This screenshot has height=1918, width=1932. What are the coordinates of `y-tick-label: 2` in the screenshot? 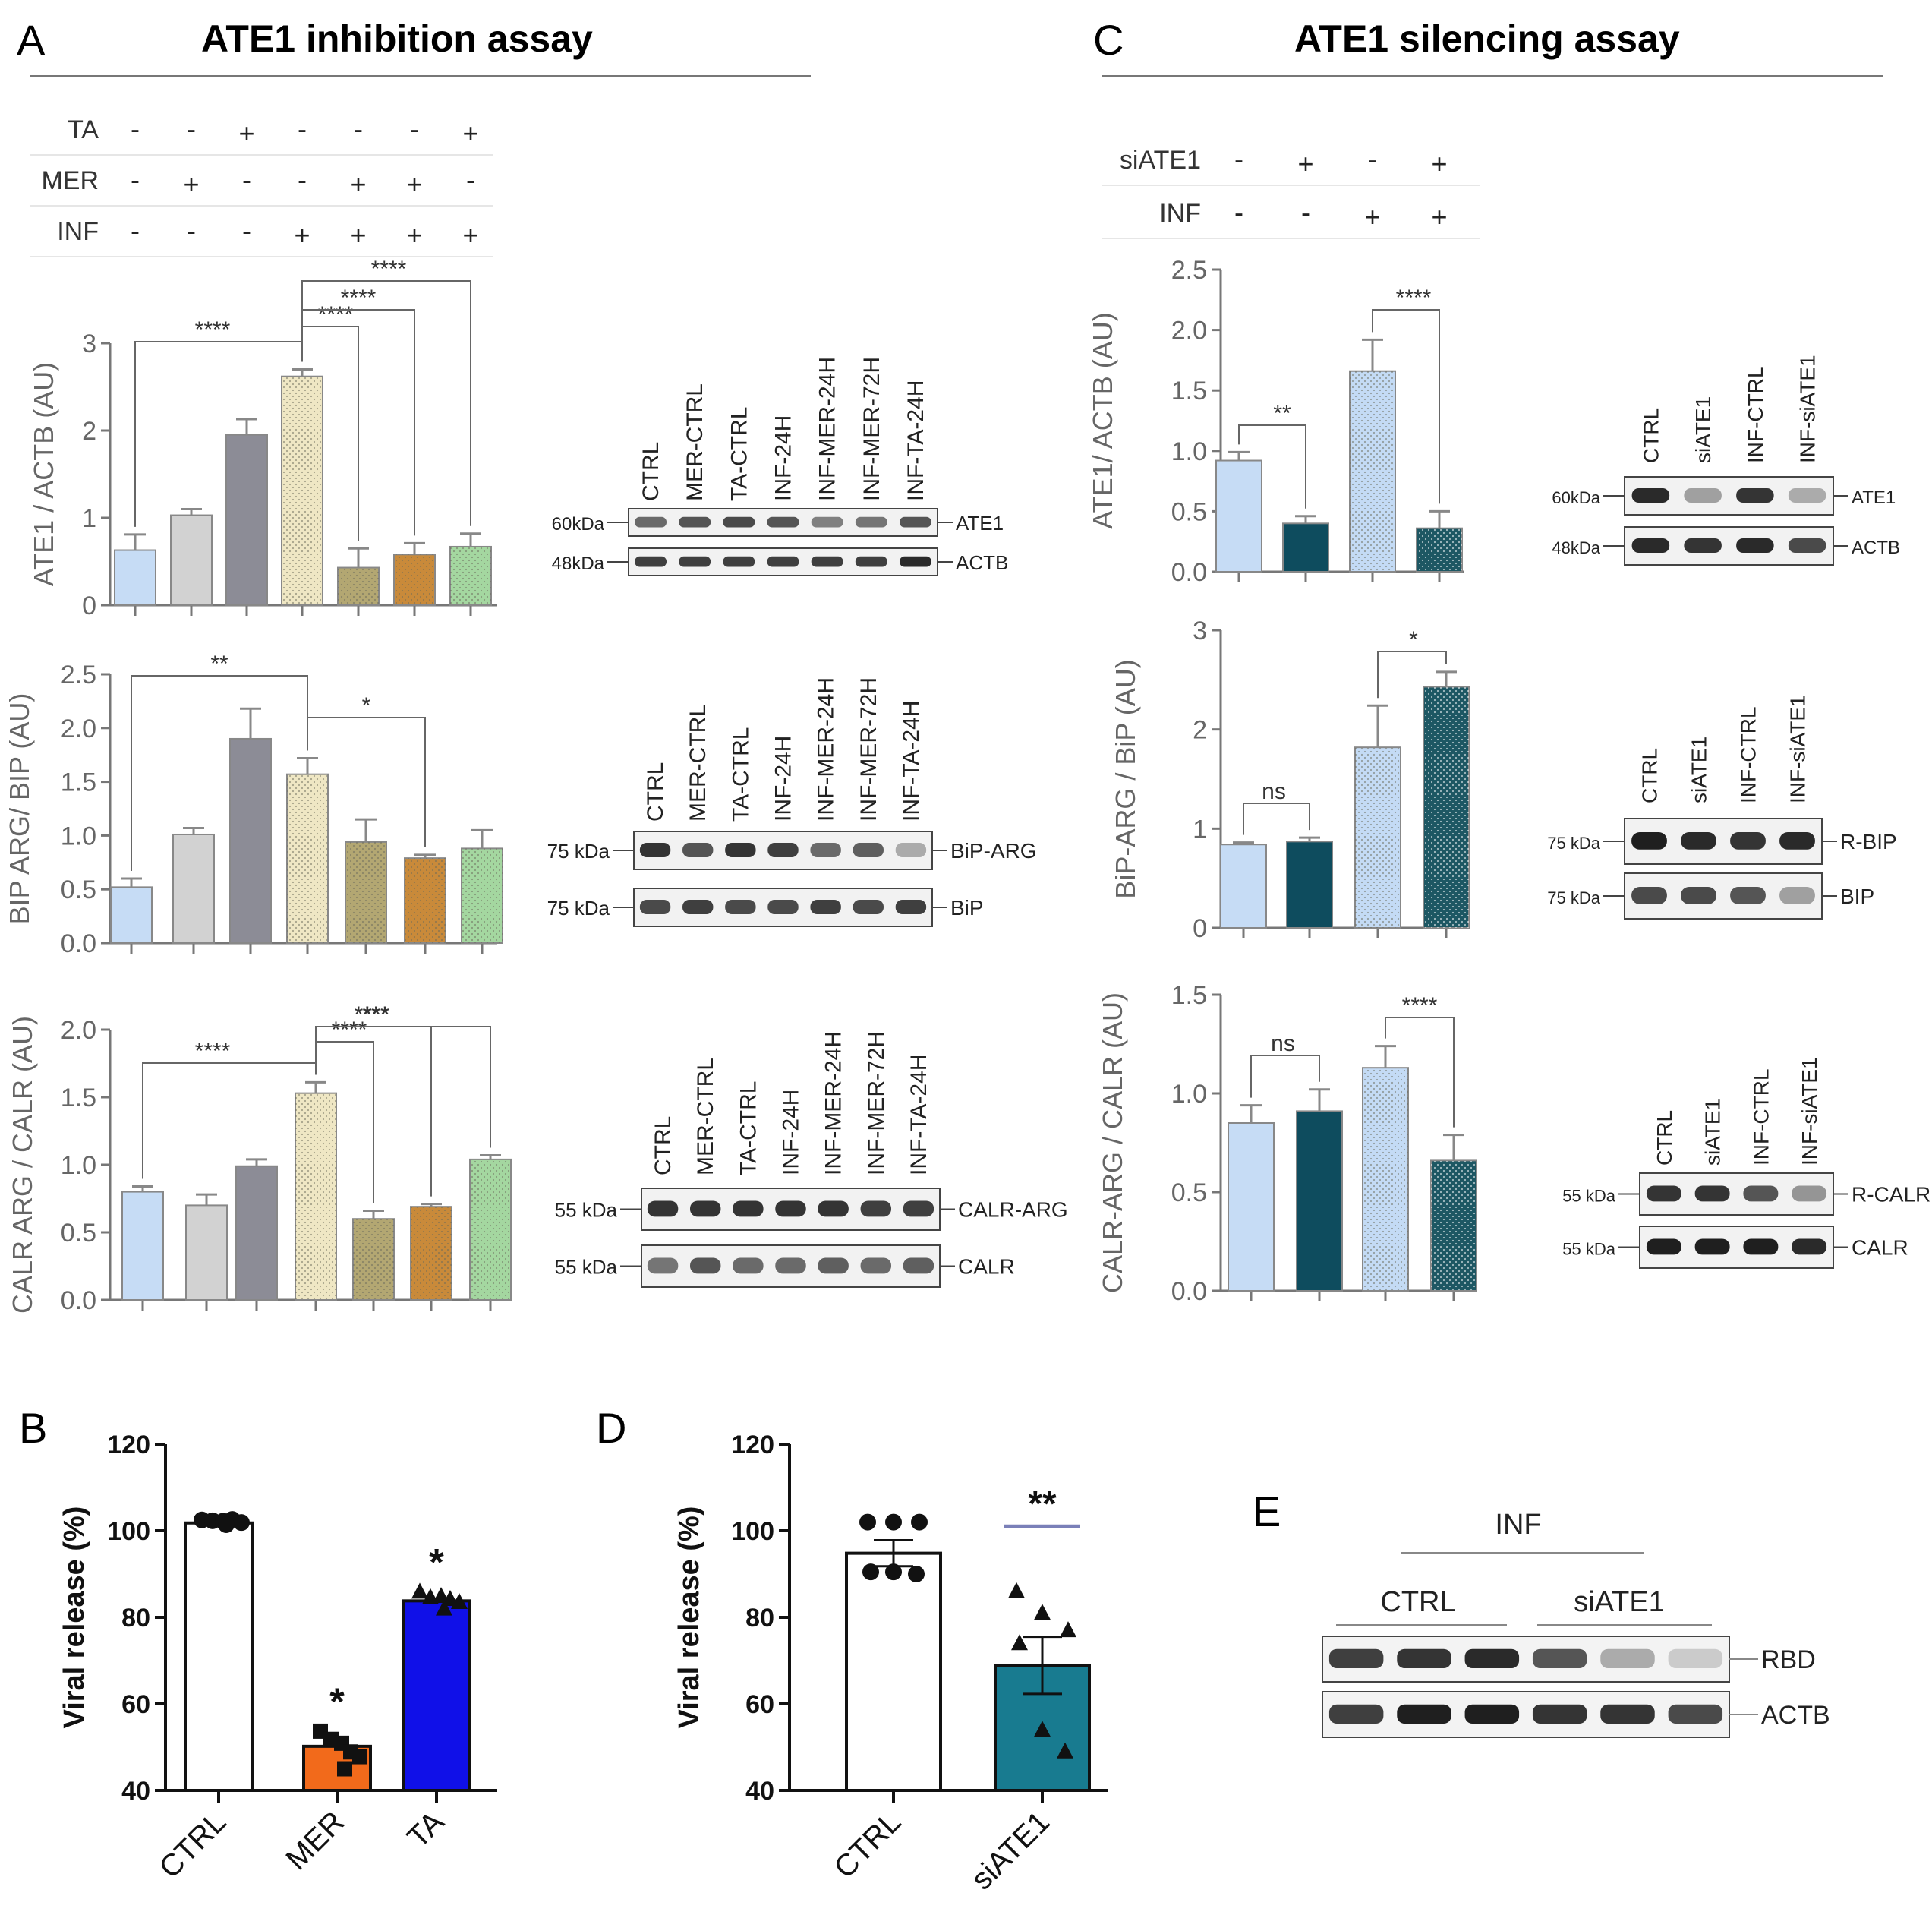 It's located at (1200, 731).